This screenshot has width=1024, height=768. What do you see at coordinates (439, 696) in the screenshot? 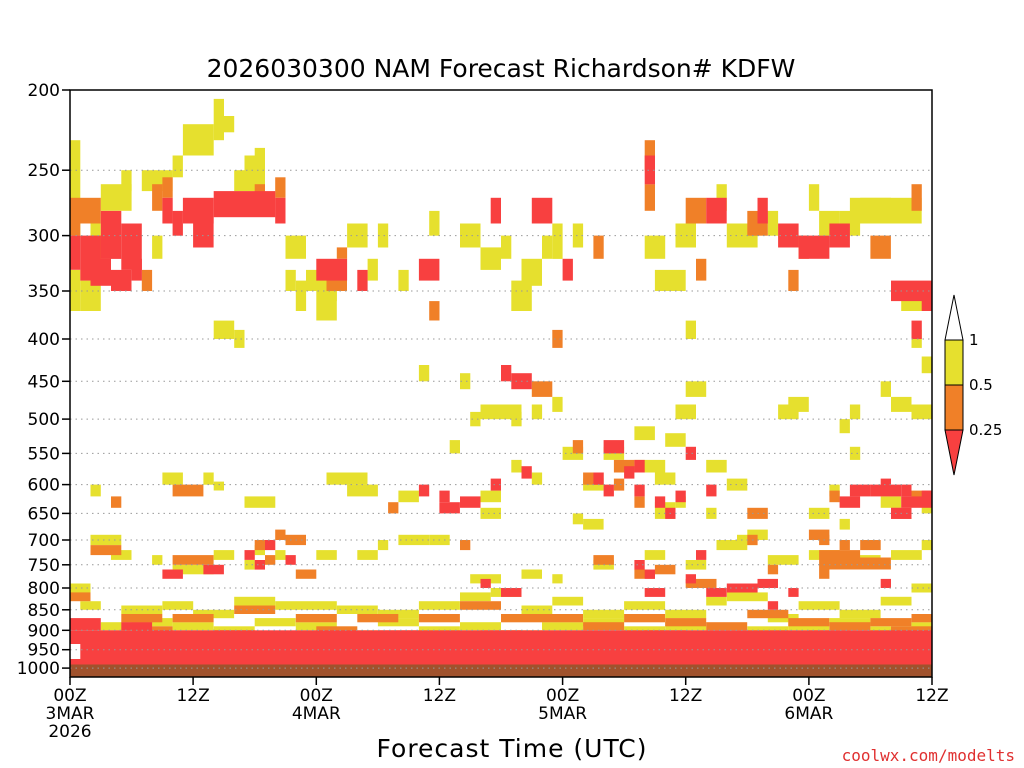
I see `x-tick-label: 12Z` at bounding box center [439, 696].